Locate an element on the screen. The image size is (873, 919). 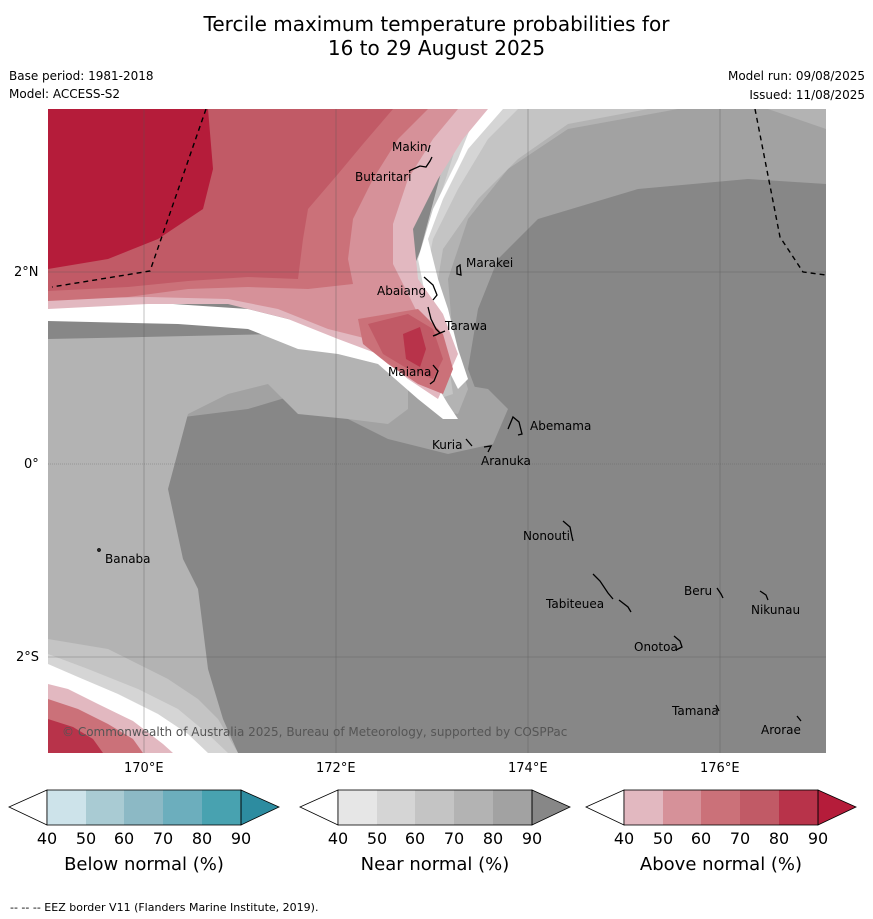
place-label-nikunau: Nikunau is located at coordinates (775, 610).